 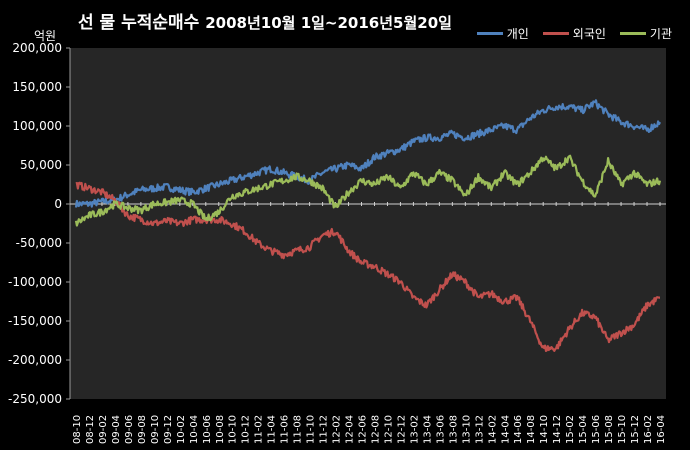 What do you see at coordinates (453, 429) in the screenshot?
I see `x-tick-label: 13-08` at bounding box center [453, 429].